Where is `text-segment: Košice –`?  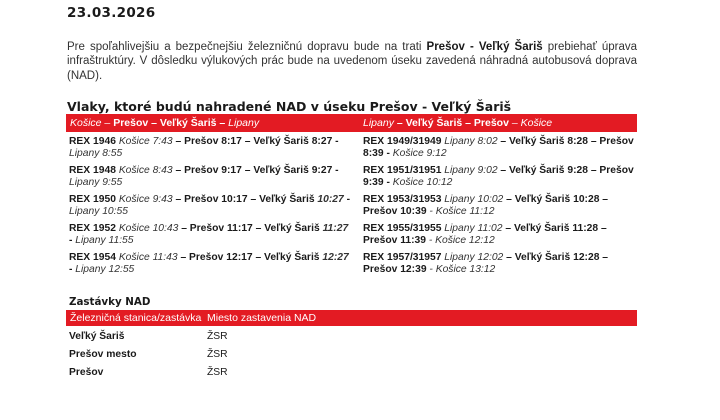 text-segment: Košice – is located at coordinates (92, 122).